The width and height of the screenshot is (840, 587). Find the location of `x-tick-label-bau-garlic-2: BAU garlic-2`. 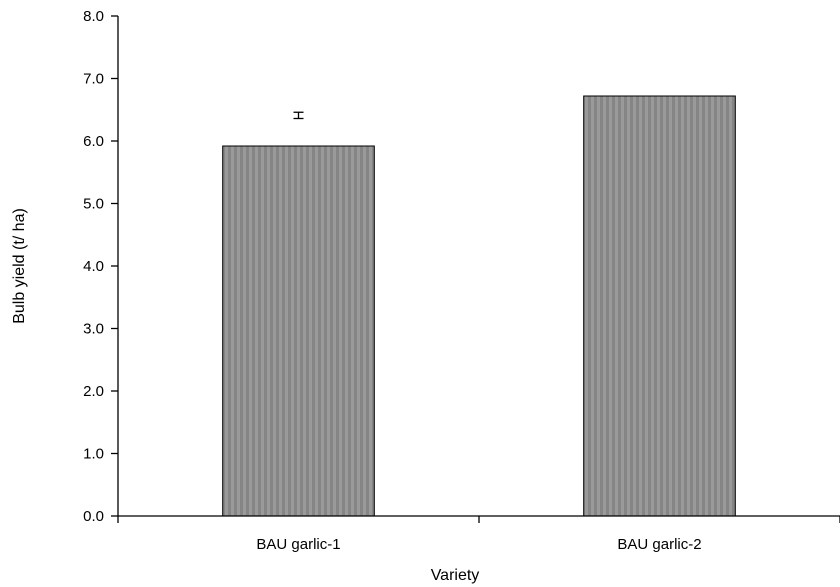

x-tick-label-bau-garlic-2: BAU garlic-2 is located at coordinates (659, 544).